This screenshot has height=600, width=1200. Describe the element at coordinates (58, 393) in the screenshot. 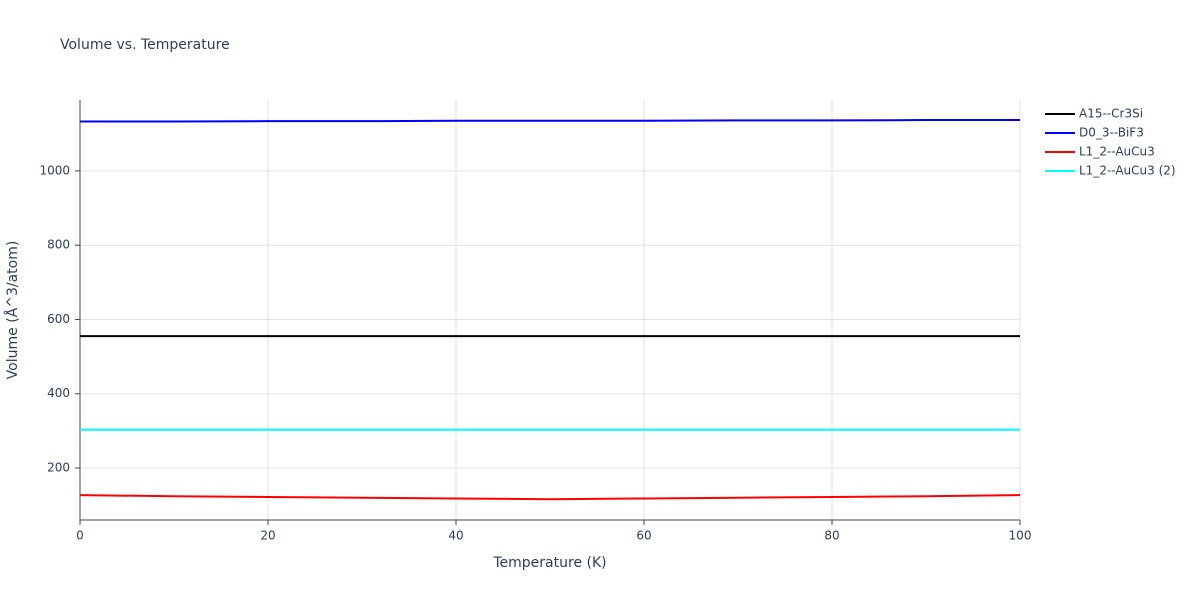

I see `y-tick-label: 400` at that location.